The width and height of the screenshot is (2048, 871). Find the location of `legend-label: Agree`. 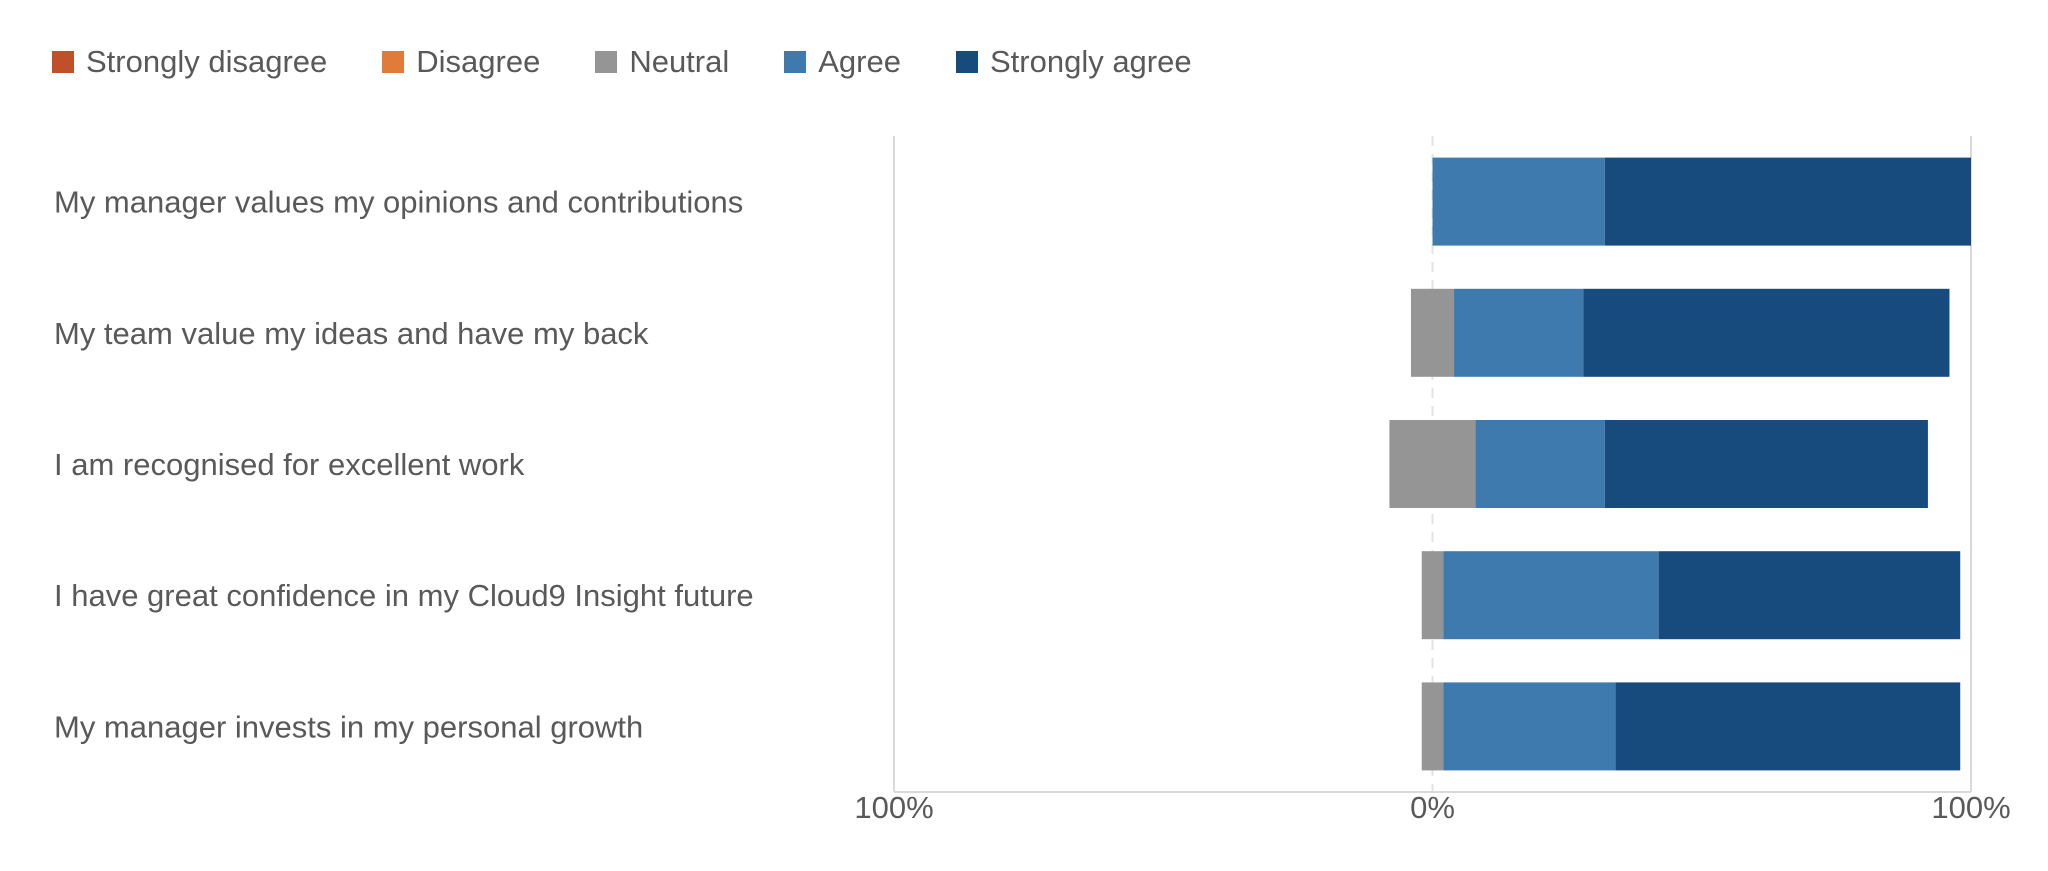

legend-label: Agree is located at coordinates (859, 61).